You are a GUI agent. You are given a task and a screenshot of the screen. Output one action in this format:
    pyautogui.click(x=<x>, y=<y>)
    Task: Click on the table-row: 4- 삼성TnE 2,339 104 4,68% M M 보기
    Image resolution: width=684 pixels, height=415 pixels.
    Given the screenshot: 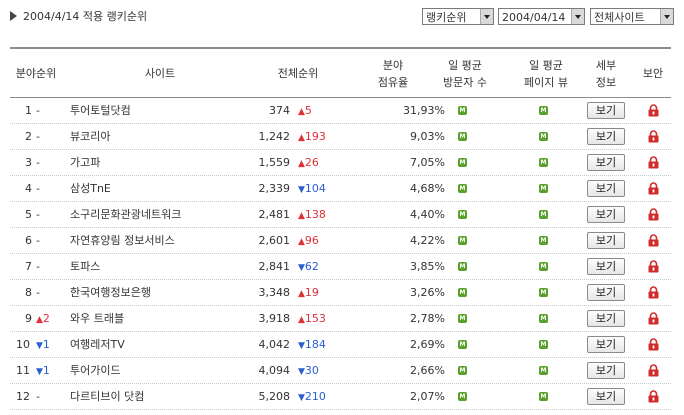 What is the action you would take?
    pyautogui.click(x=340, y=189)
    